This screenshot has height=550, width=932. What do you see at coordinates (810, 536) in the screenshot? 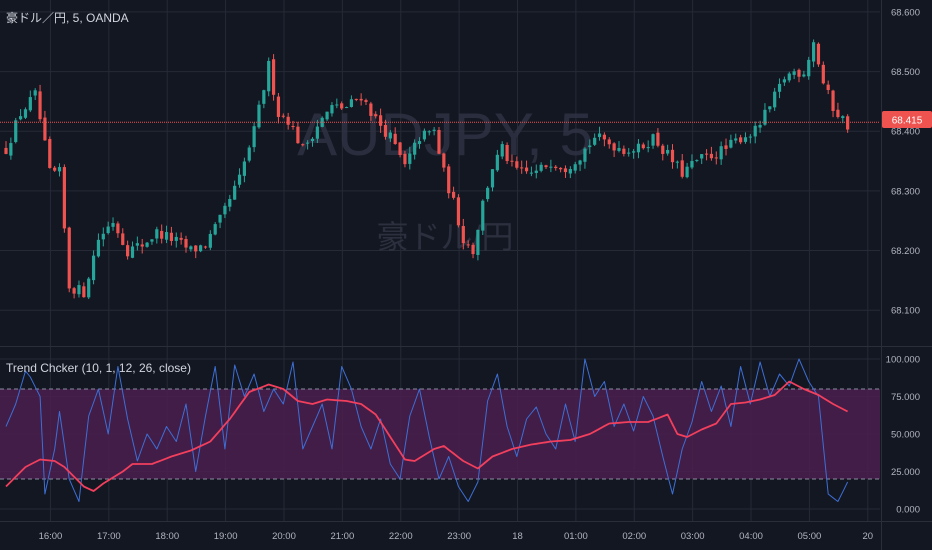
I see `time-tick-label: 05:00` at bounding box center [810, 536].